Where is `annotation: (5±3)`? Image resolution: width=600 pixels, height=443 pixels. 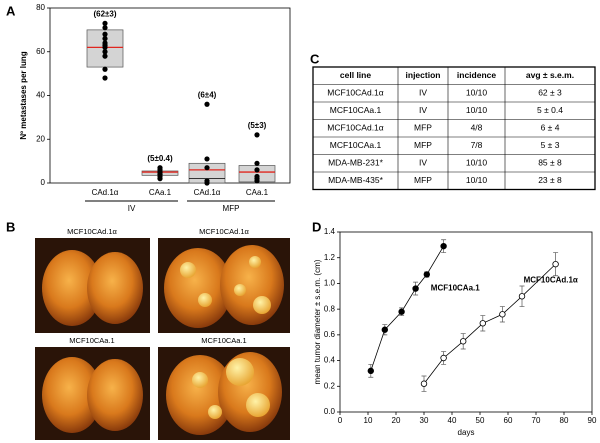 annotation: (5±3) is located at coordinates (257, 125).